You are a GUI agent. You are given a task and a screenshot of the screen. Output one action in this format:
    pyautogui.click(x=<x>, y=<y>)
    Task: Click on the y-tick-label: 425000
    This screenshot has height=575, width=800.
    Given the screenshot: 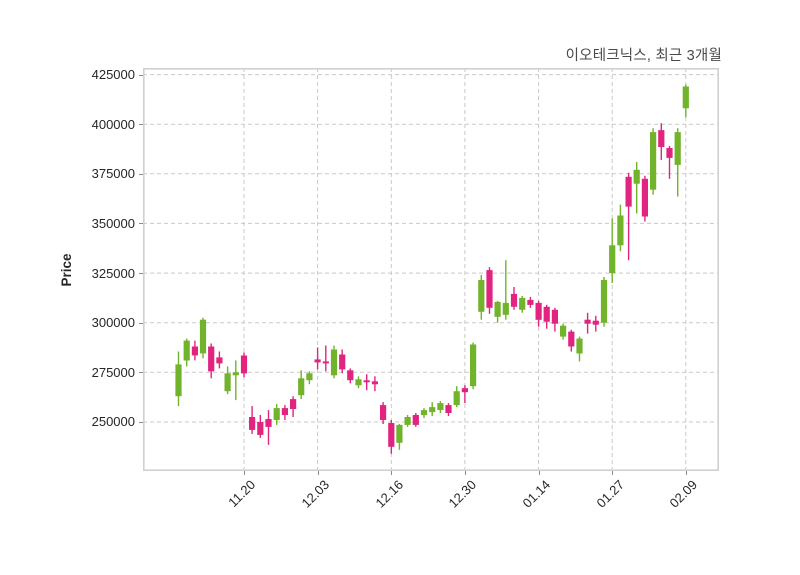 What is the action you would take?
    pyautogui.click(x=113, y=75)
    